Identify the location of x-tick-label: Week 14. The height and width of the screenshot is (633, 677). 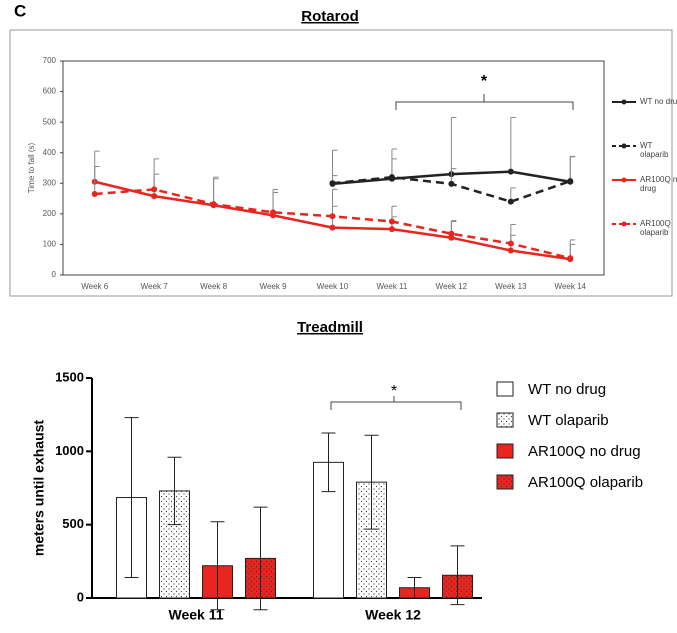
(571, 286).